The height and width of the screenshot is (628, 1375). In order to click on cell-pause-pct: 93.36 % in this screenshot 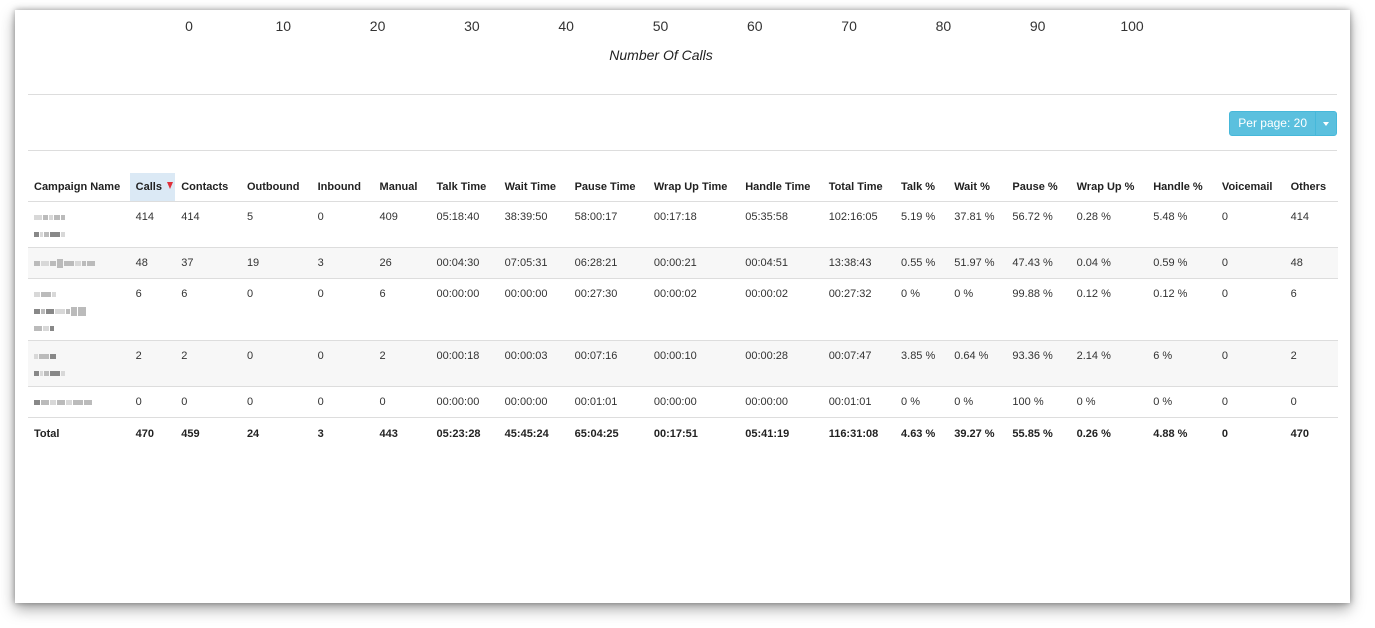, I will do `click(1038, 363)`.